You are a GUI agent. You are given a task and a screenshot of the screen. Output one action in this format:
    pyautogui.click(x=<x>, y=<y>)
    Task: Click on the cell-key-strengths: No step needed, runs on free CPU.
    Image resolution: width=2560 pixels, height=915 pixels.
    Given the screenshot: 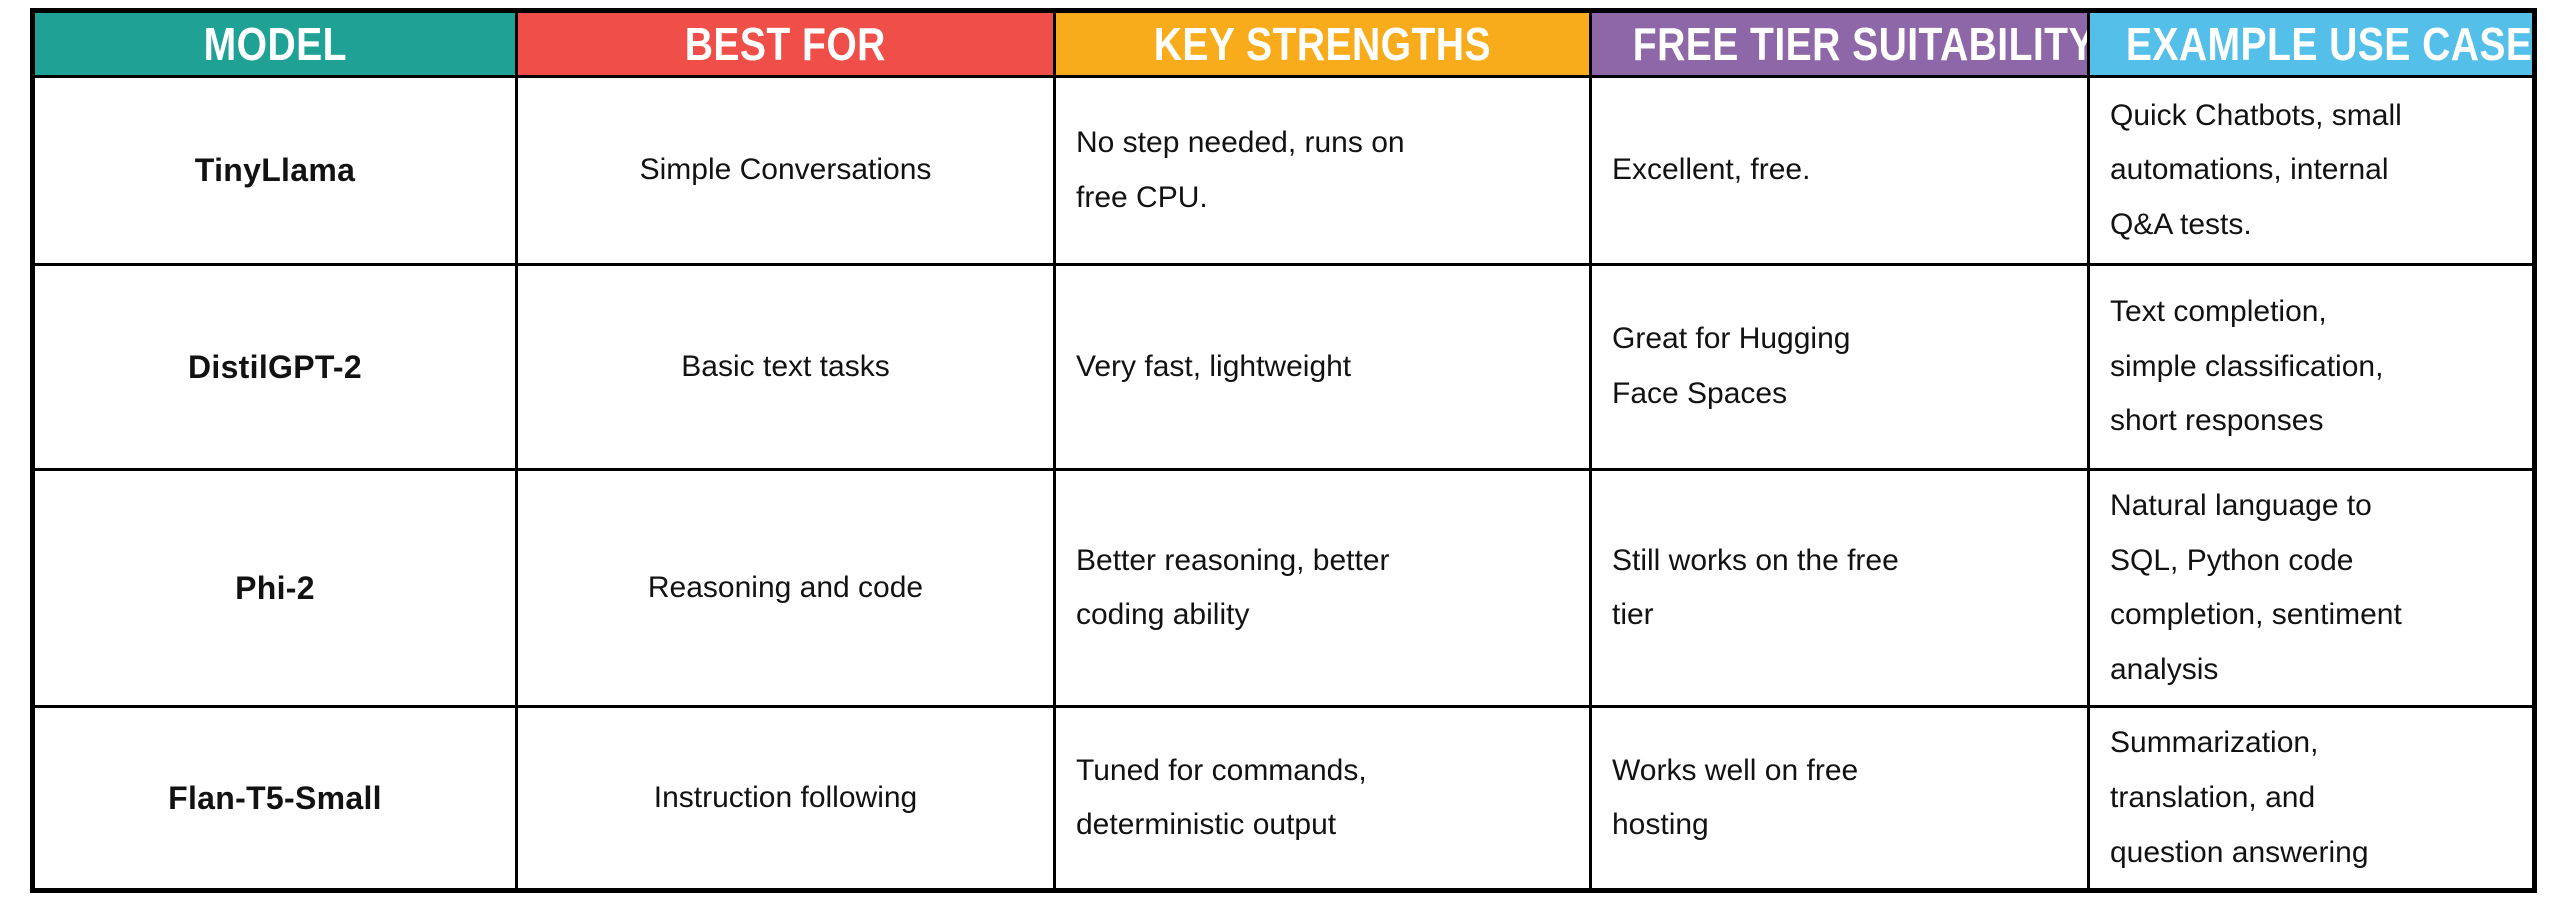 What is the action you would take?
    pyautogui.click(x=1322, y=170)
    